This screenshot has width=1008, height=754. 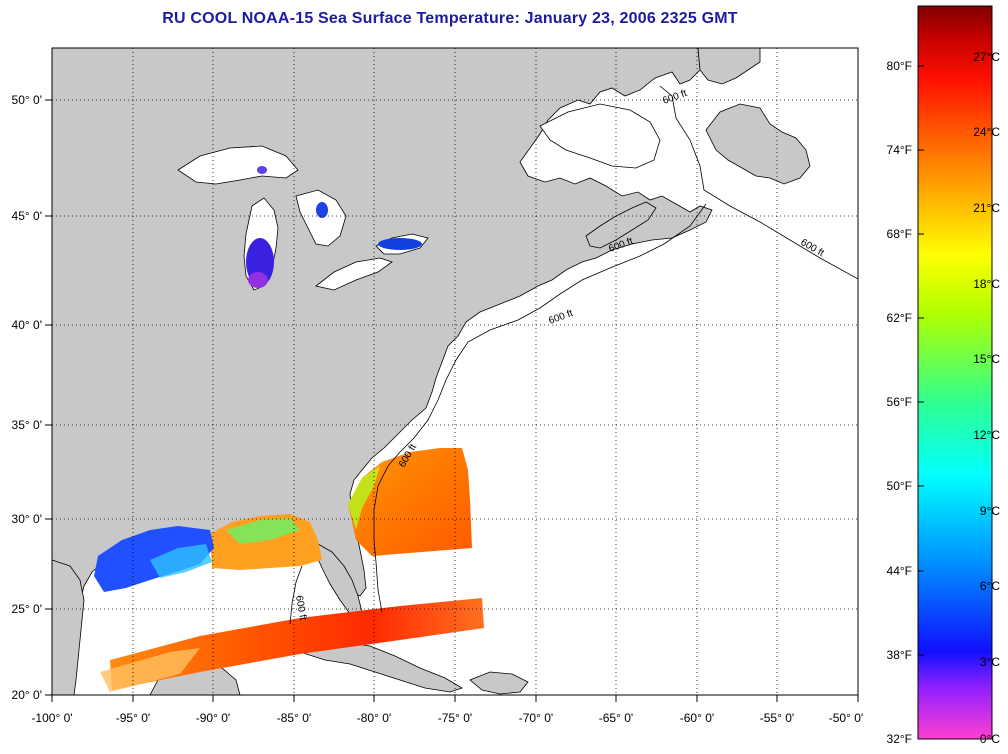 What do you see at coordinates (181, 561) in the screenshot?
I see `sst-gulf-mexico-cyan` at bounding box center [181, 561].